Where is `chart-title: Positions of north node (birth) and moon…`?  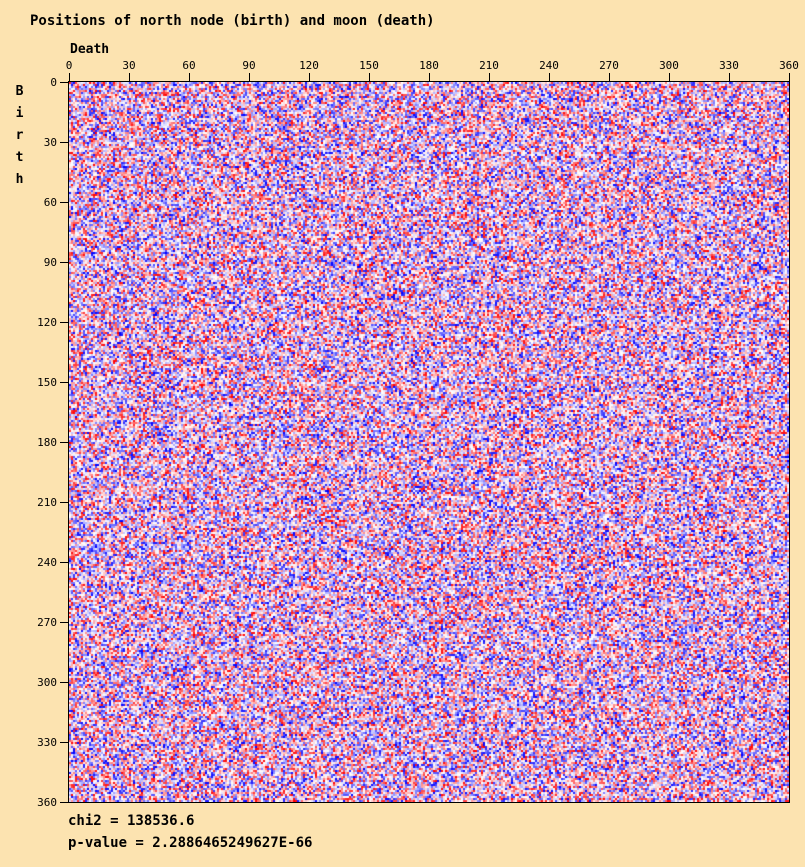
chart-title: Positions of north node (birth) and moon… is located at coordinates (232, 21).